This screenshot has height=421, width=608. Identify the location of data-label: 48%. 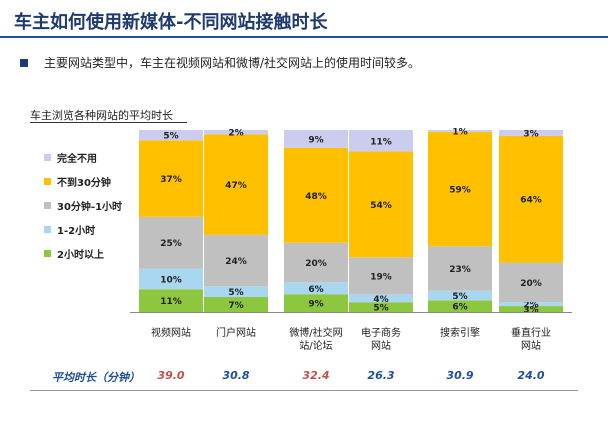
(316, 197).